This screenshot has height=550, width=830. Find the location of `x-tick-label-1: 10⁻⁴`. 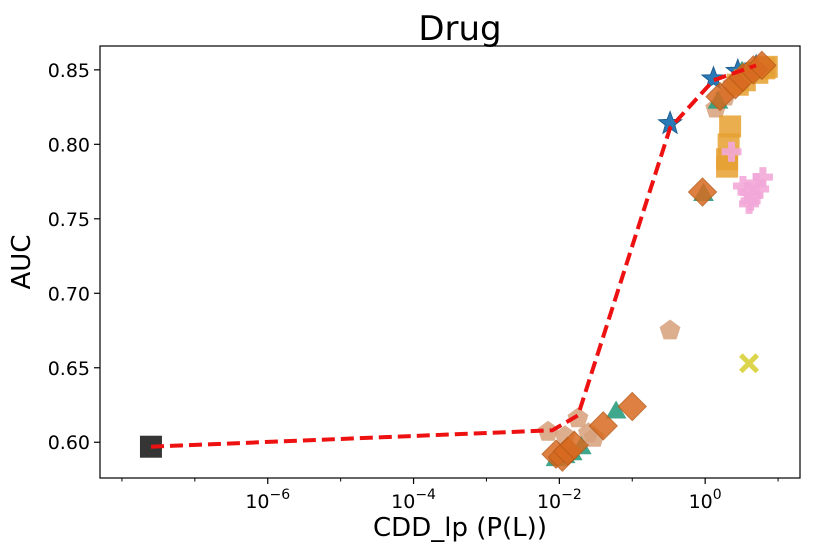

x-tick-label-1: 10⁻⁴ is located at coordinates (413, 500).